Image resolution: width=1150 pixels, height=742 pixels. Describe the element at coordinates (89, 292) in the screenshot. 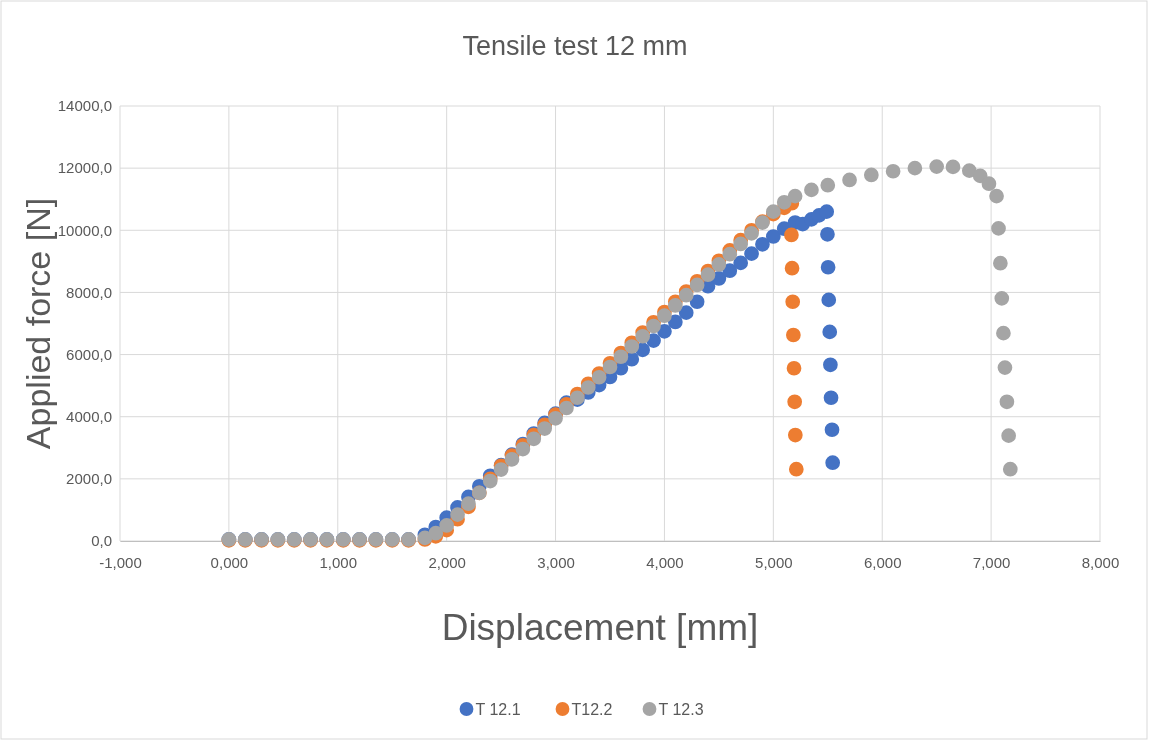

I see `y-tick-label: 8000,0` at that location.